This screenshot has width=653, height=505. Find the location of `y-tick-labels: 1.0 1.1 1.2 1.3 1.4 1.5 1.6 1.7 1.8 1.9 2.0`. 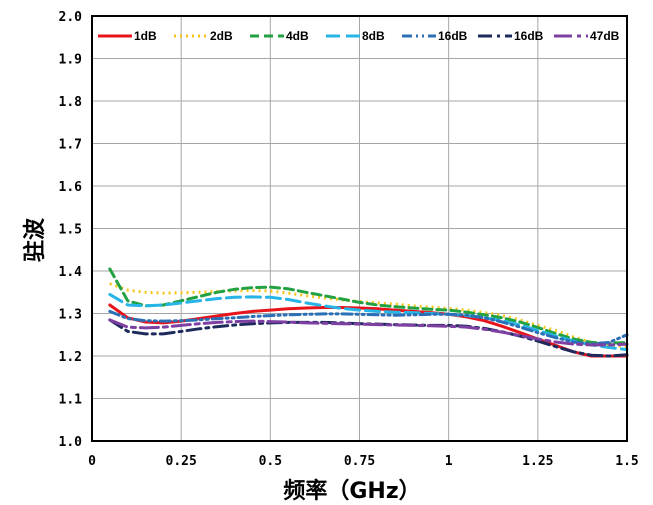

y-tick-labels: 1.0 1.1 1.2 1.3 1.4 1.5 1.6 1.7 1.8 1.9 2.0 is located at coordinates (71, 230).